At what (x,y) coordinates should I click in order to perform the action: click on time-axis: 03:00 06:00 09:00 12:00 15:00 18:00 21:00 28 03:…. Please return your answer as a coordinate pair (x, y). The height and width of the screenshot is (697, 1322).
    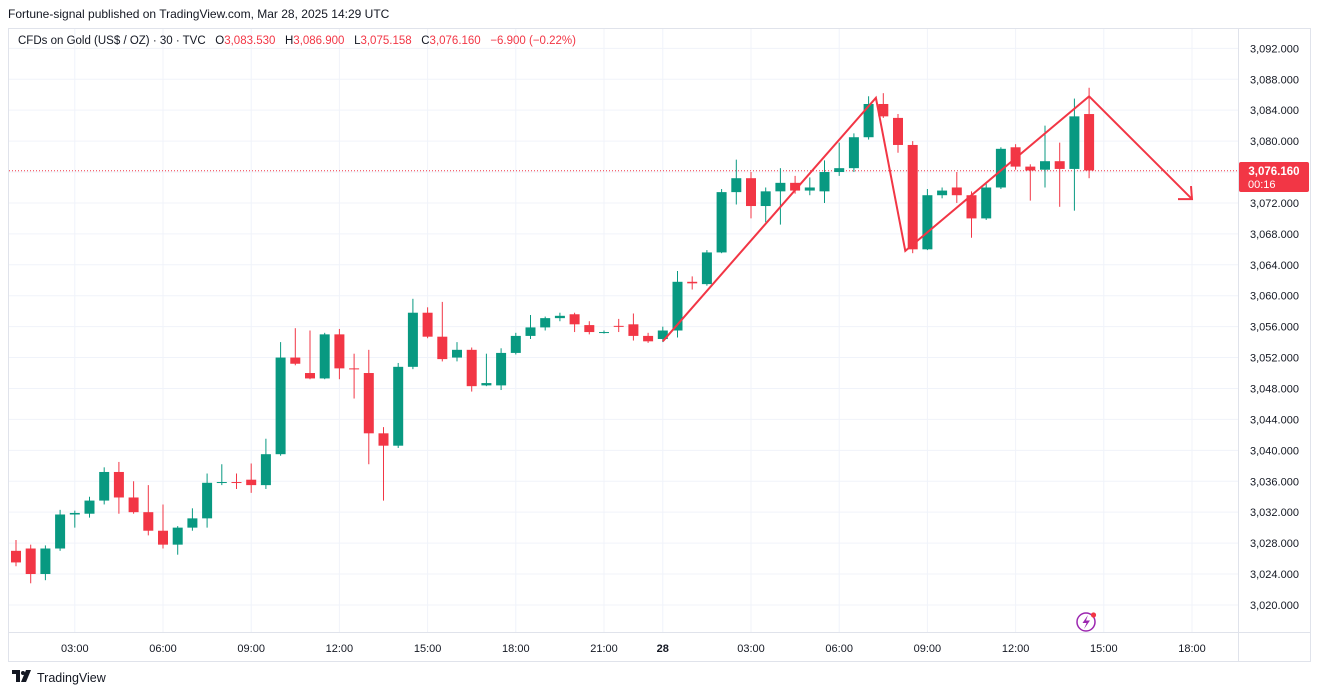
    Looking at the image, I should click on (660, 644).